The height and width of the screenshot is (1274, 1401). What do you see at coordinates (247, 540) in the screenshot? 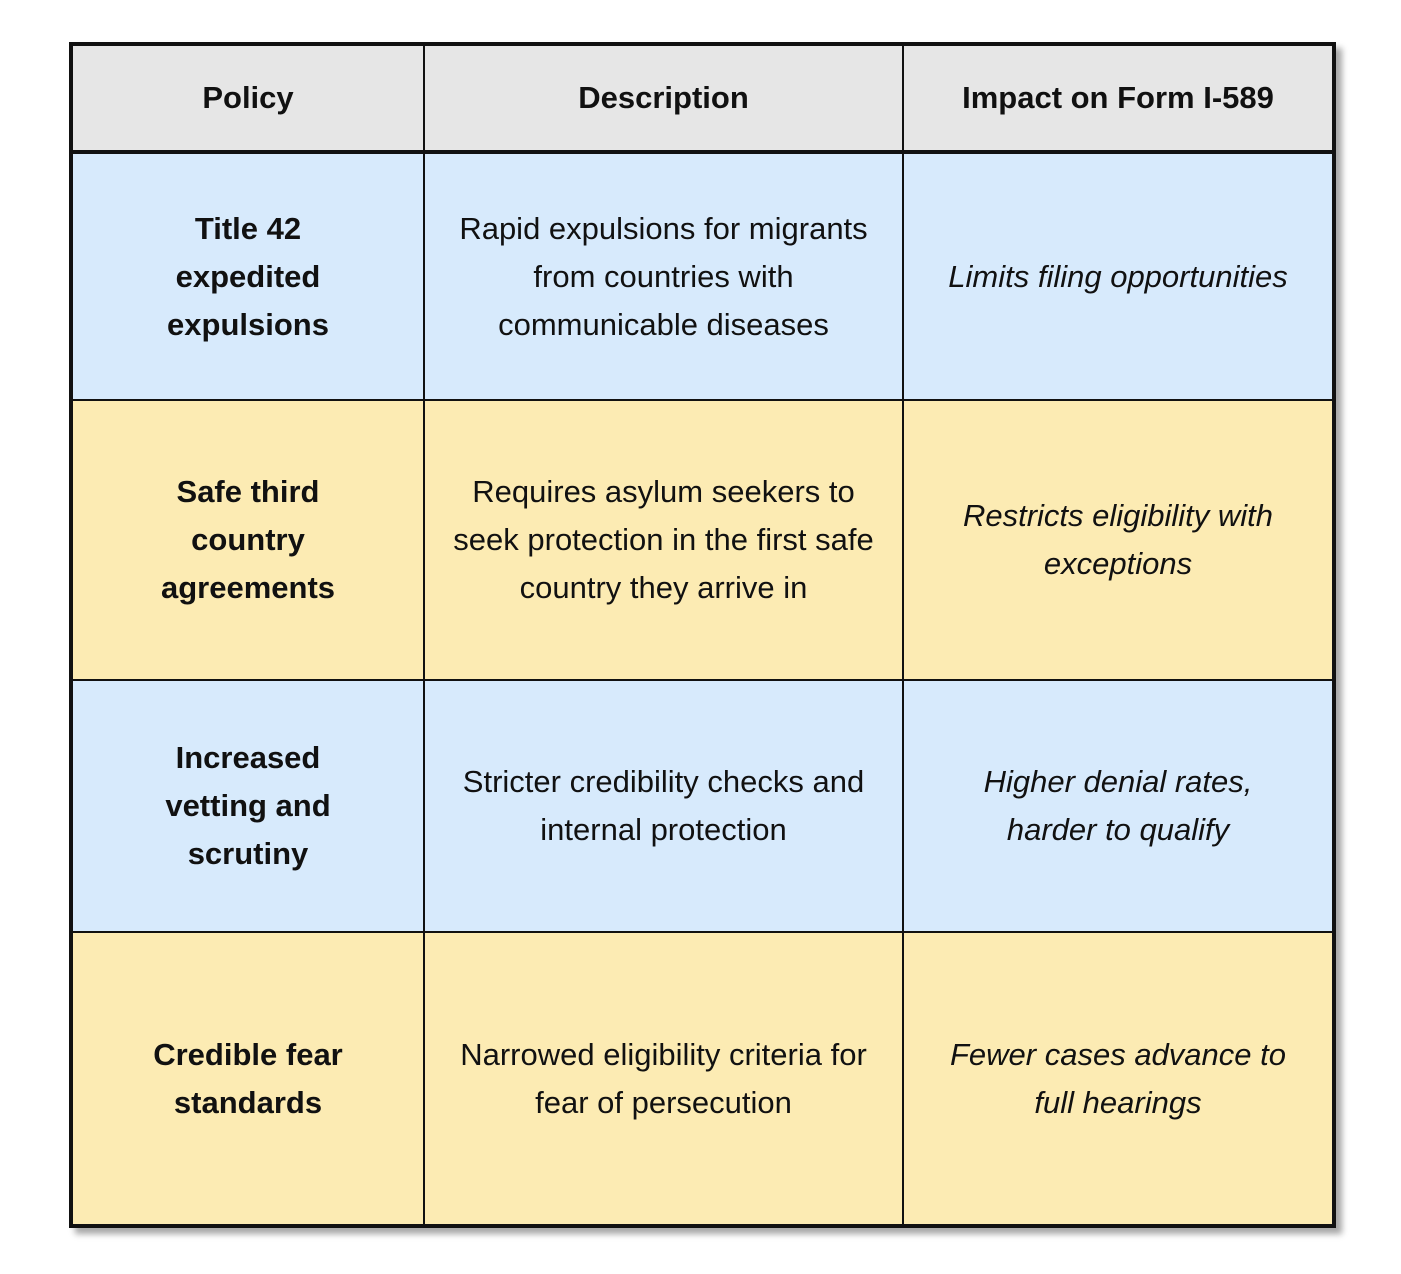
I see `table-cell: Safe third country agreements` at bounding box center [247, 540].